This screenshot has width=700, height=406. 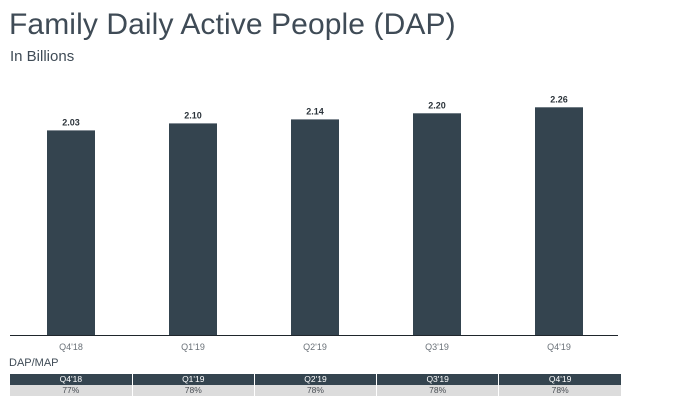 What do you see at coordinates (42, 56) in the screenshot?
I see `chart-subtitle: In Billions` at bounding box center [42, 56].